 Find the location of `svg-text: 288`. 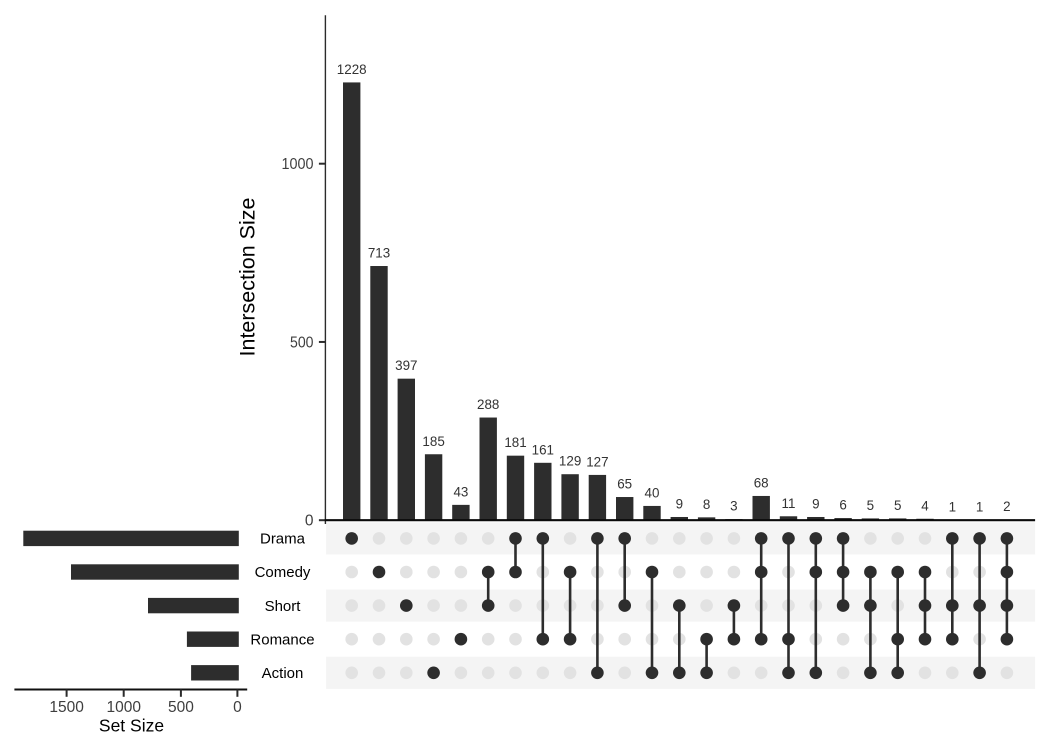

svg-text: 288 is located at coordinates (488, 404).